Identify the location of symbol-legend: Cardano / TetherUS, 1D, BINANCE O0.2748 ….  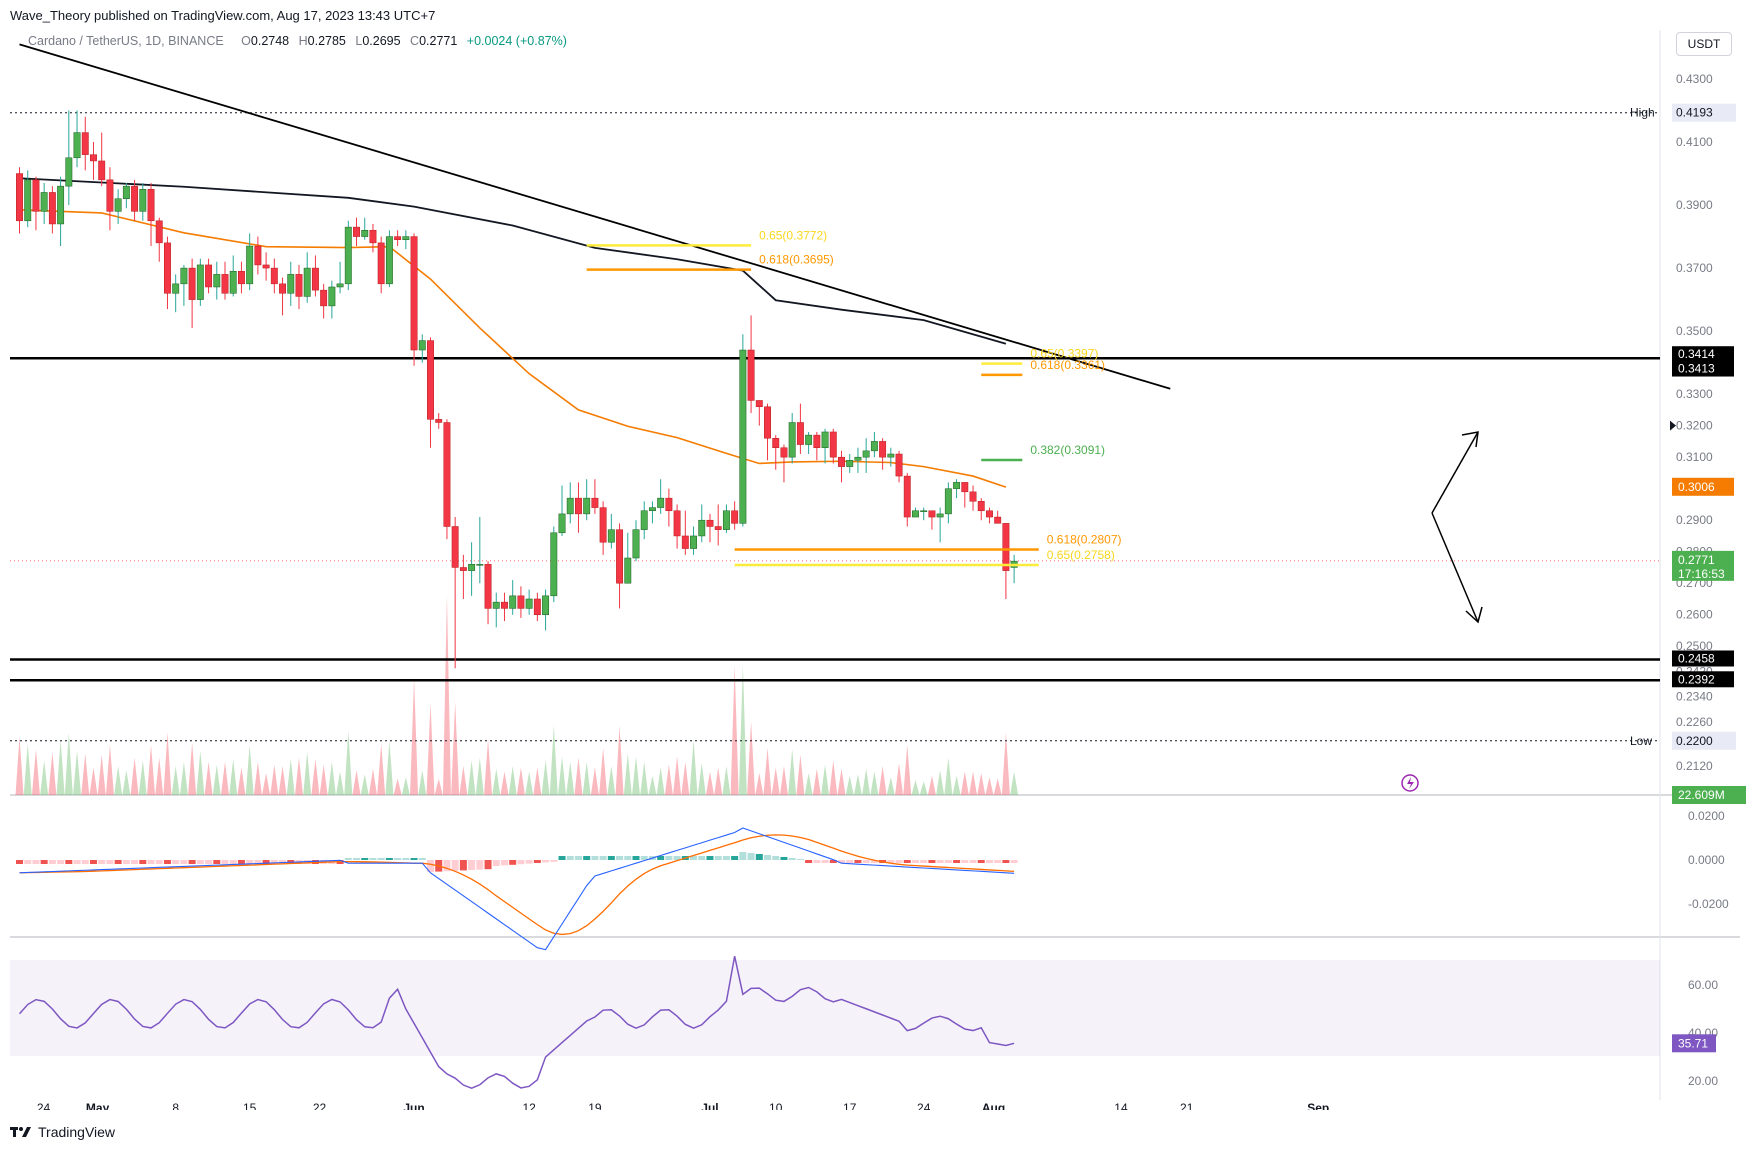
(297, 41).